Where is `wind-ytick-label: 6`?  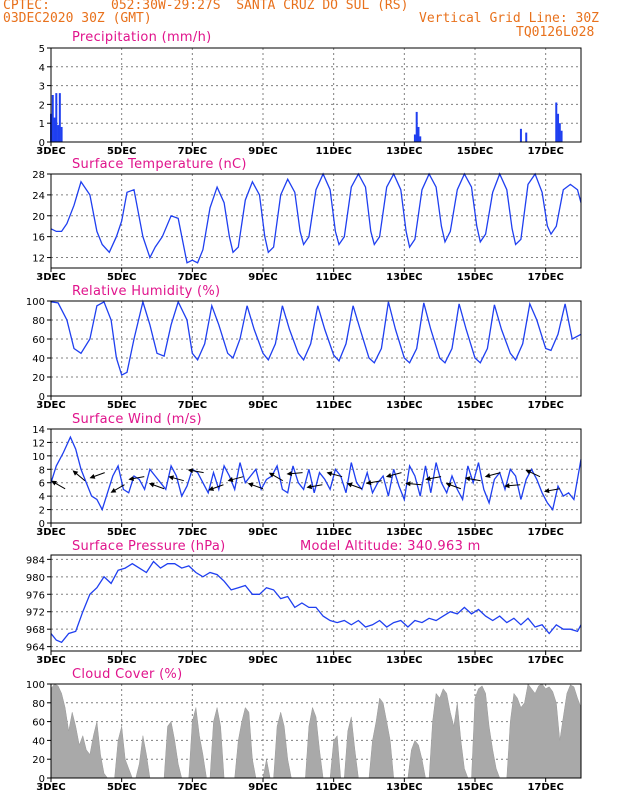 wind-ytick-label: 6 is located at coordinates (42, 484).